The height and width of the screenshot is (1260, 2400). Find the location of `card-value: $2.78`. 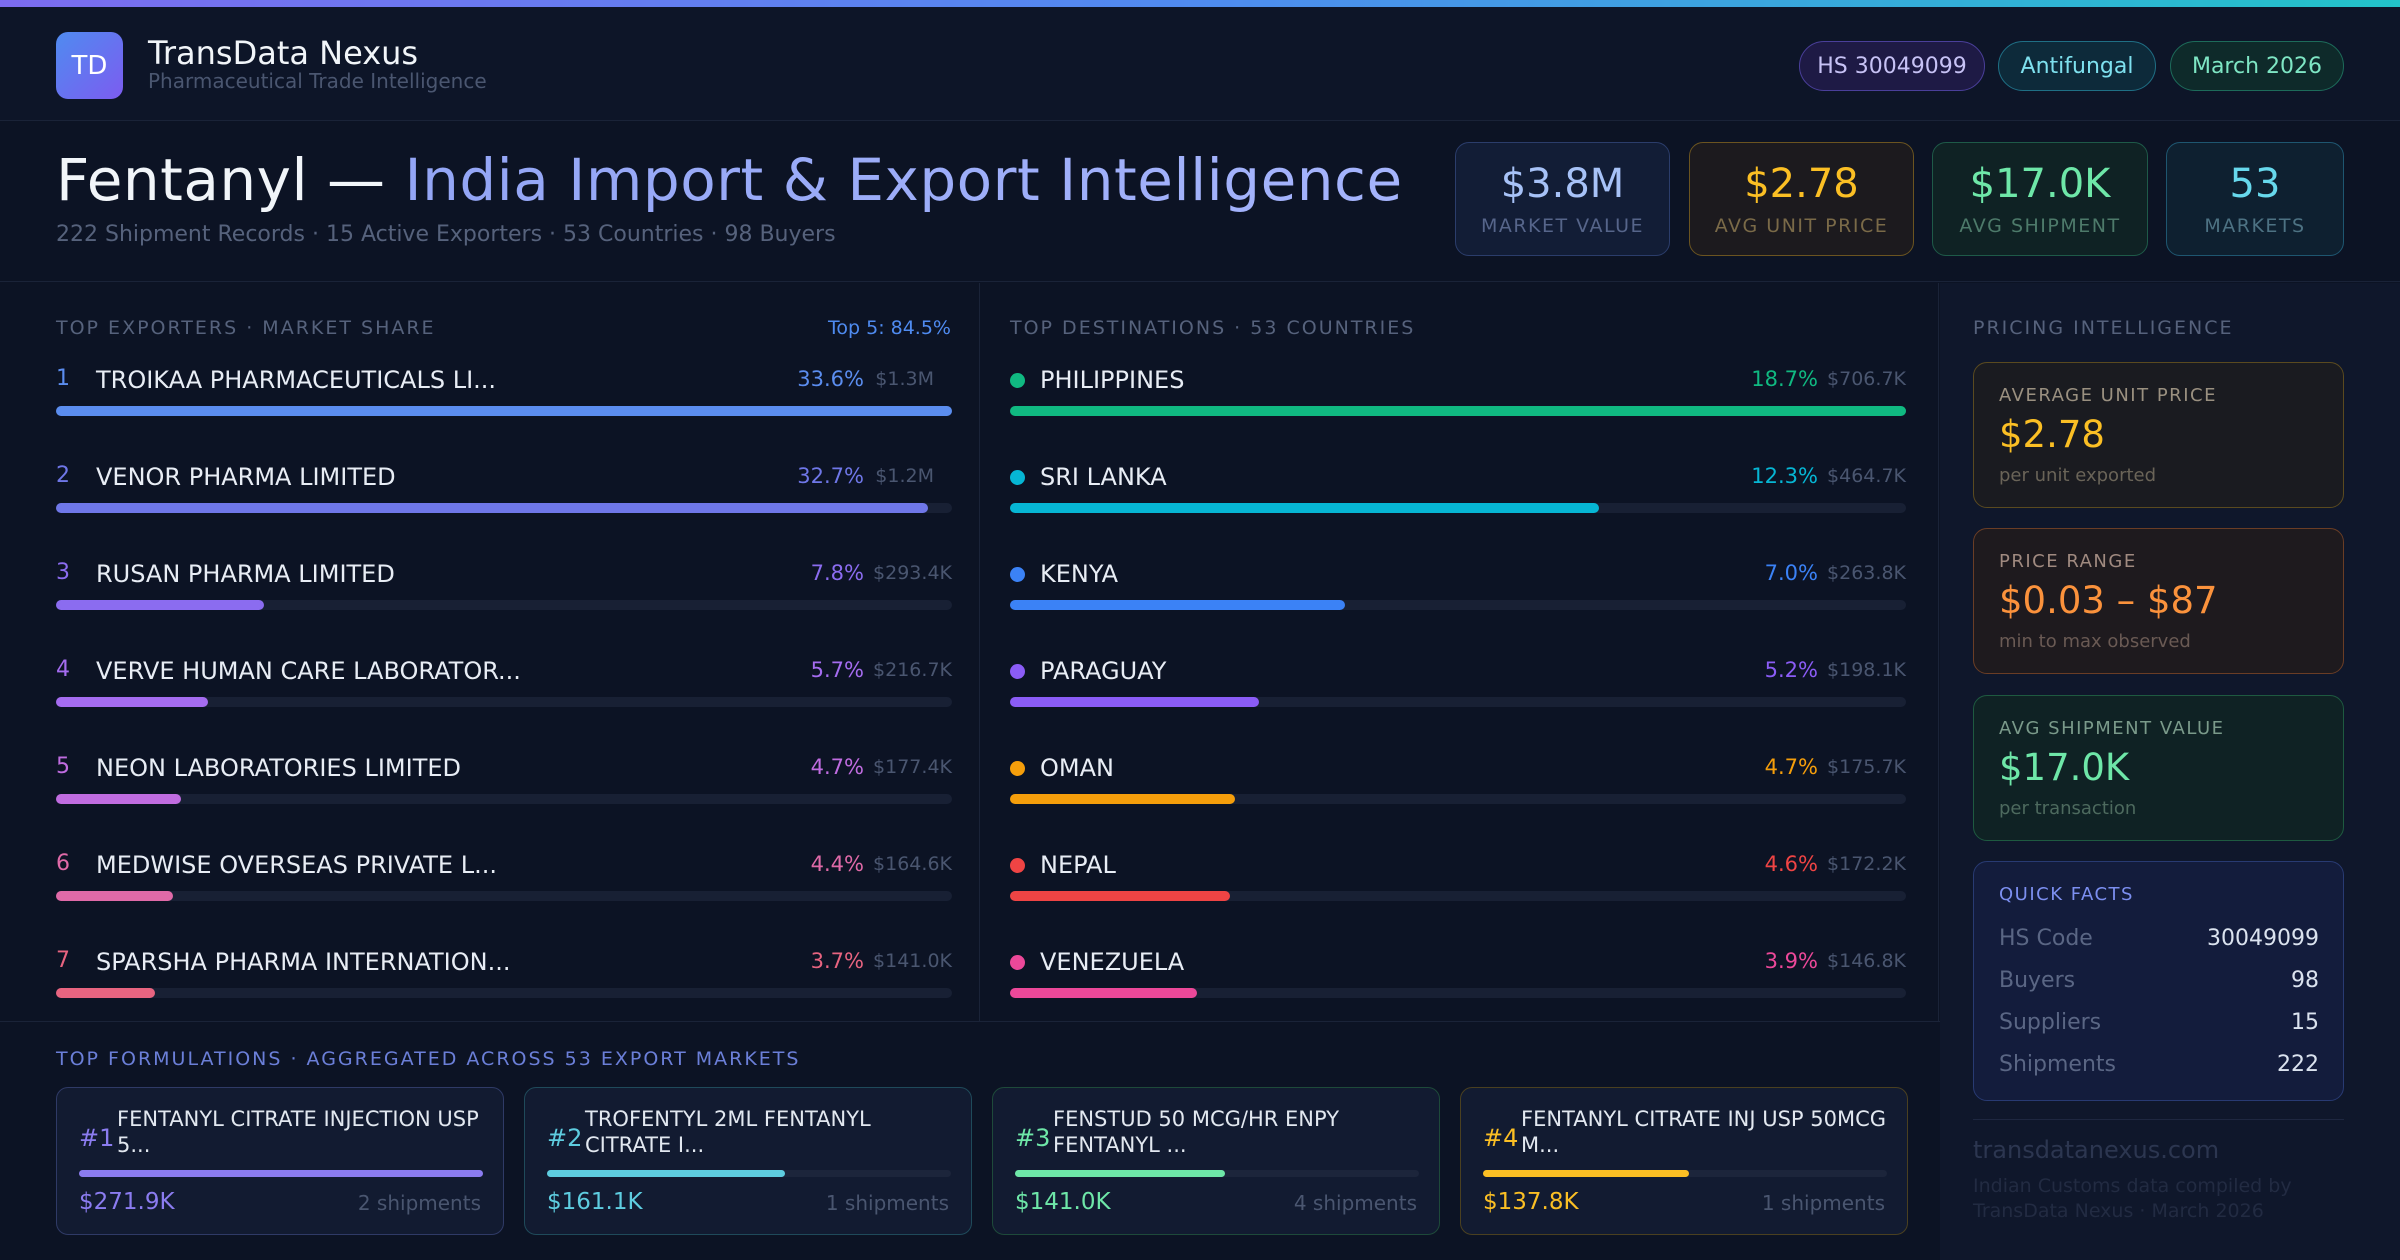

card-value: $2.78 is located at coordinates (2052, 434).